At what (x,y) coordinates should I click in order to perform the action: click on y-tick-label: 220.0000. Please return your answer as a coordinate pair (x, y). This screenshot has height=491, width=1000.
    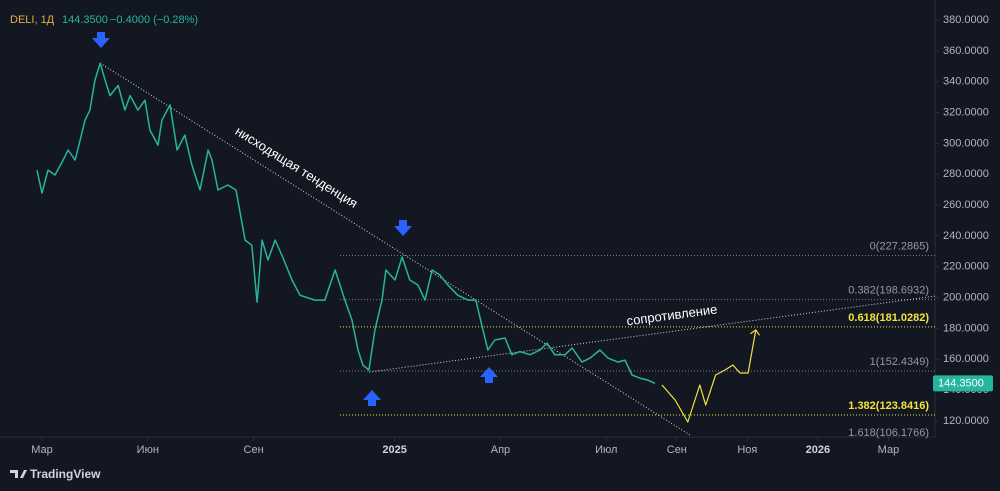
    Looking at the image, I should click on (966, 267).